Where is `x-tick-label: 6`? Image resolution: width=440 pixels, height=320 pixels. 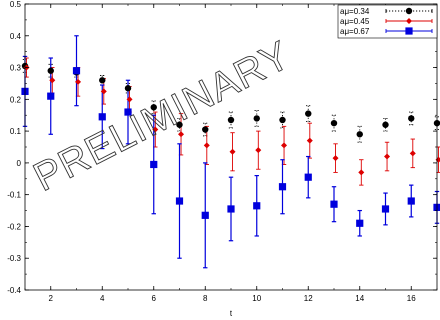 x-tick-label: 6 is located at coordinates (154, 298).